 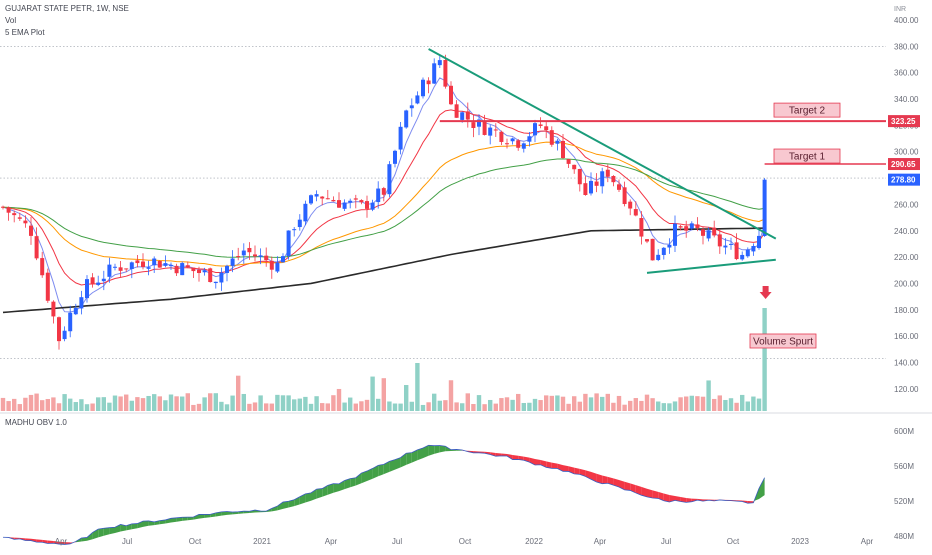 I want to click on price-tag-last: 278.80, so click(x=903, y=180).